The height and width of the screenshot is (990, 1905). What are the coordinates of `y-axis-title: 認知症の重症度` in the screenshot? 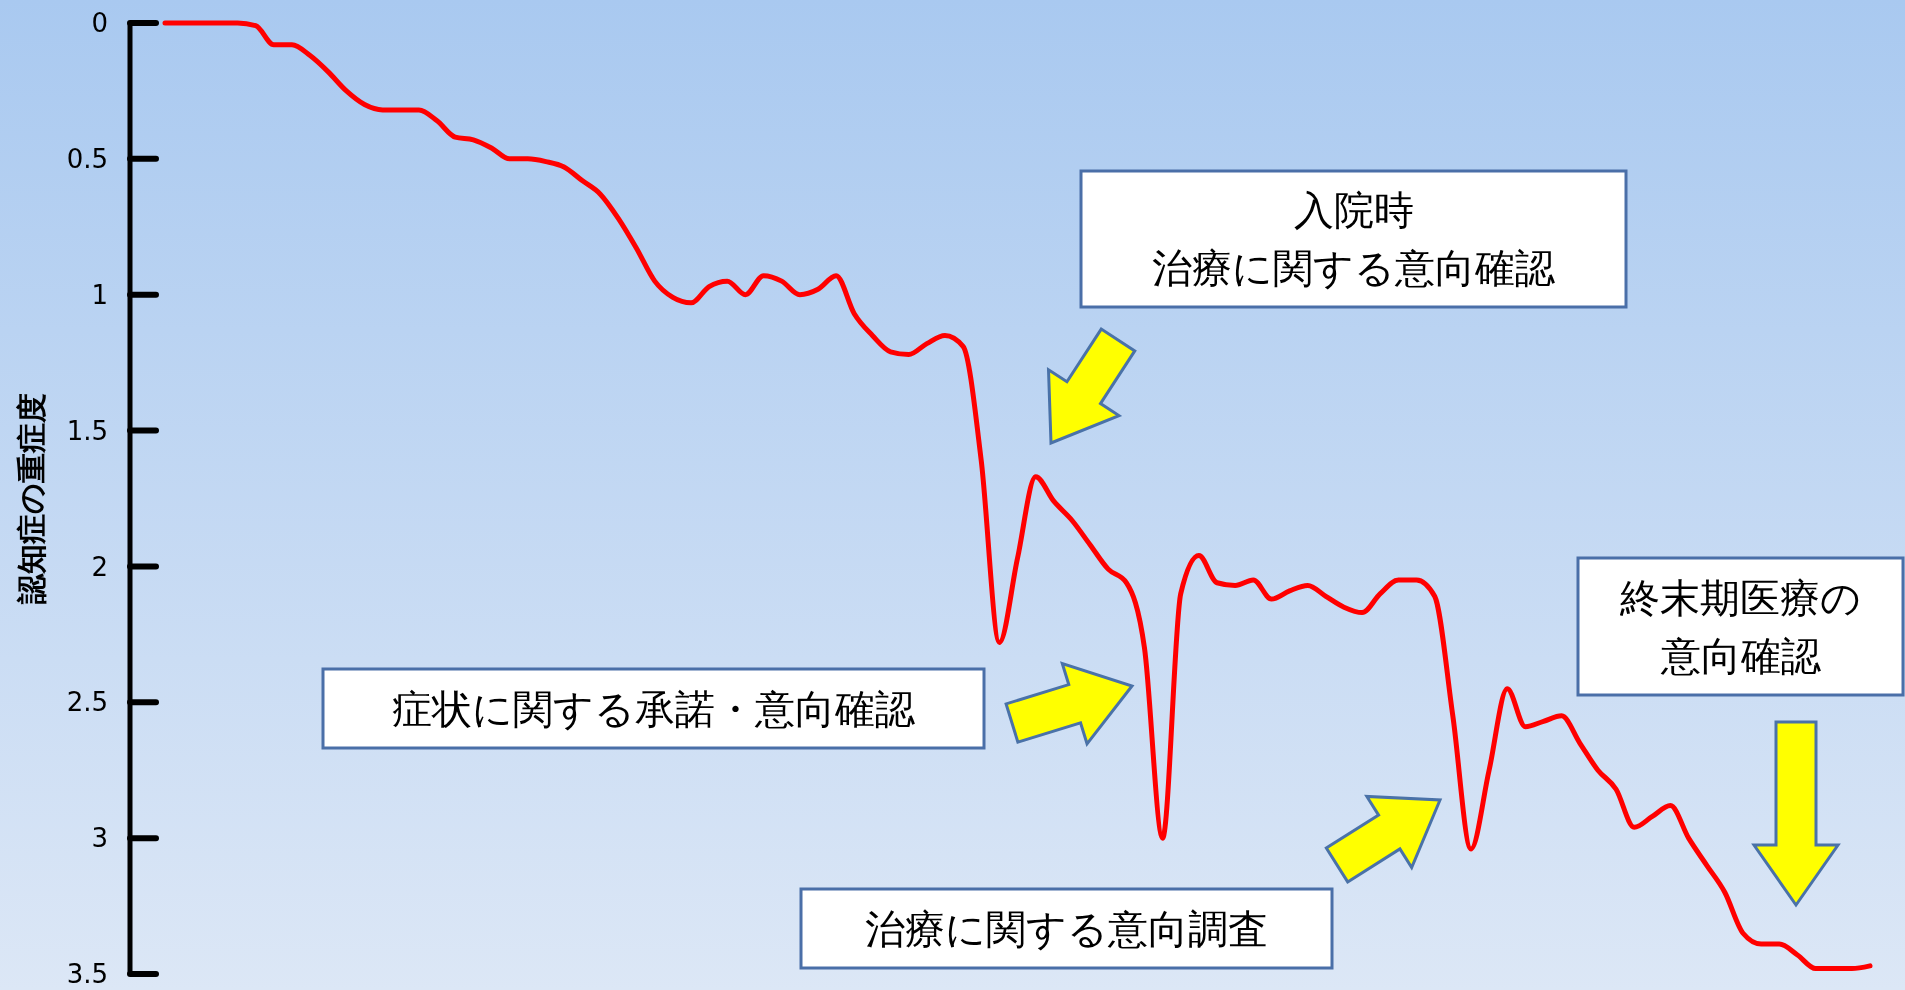 It's located at (31, 499).